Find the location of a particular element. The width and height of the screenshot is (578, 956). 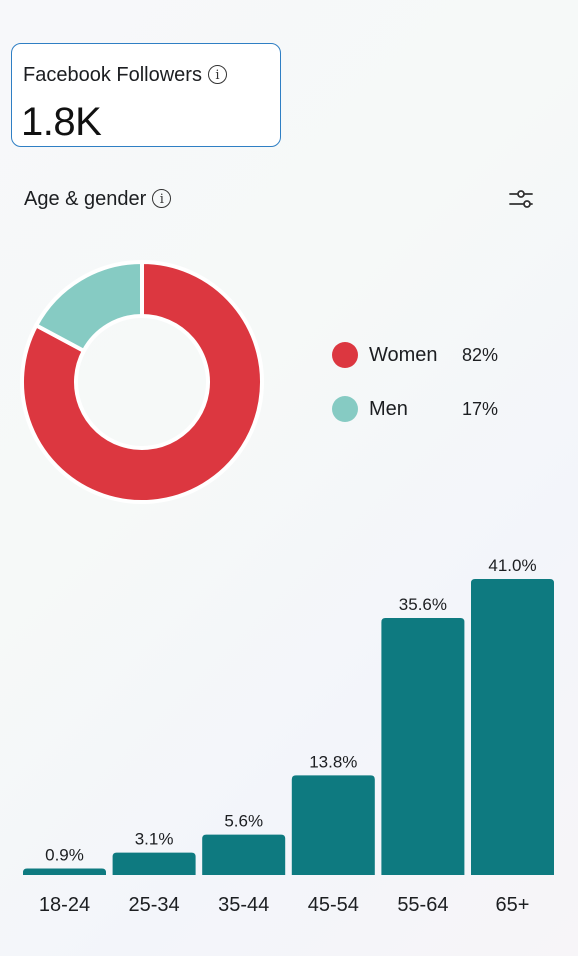

x-axis-tick-label: 25-34 is located at coordinates (154, 905).